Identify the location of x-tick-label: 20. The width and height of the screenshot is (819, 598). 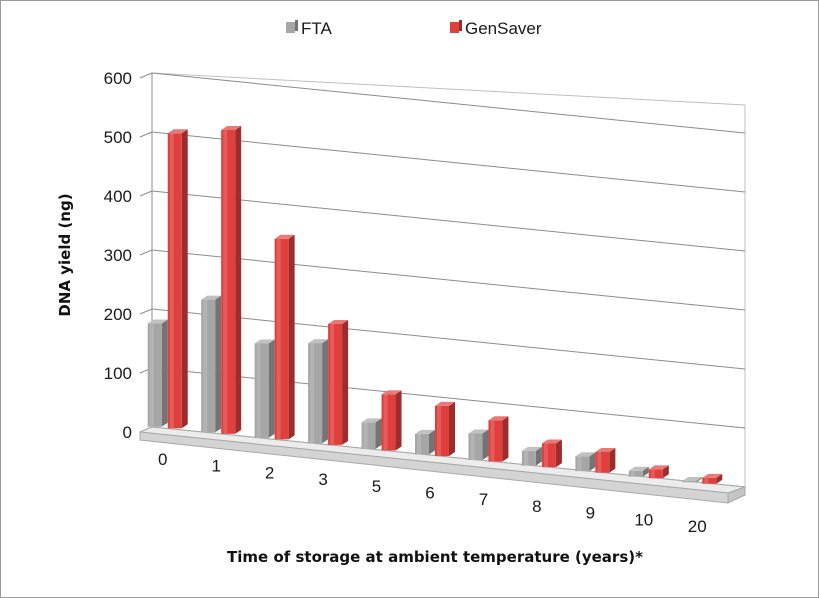
(697, 526).